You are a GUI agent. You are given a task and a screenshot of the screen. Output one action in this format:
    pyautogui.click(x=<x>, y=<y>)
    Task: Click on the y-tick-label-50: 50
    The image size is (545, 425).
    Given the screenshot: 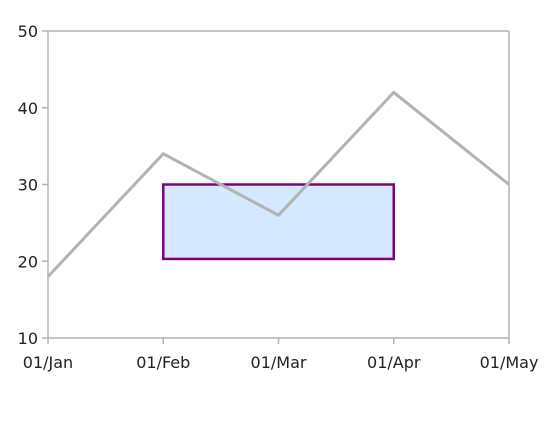 What is the action you would take?
    pyautogui.click(x=28, y=31)
    